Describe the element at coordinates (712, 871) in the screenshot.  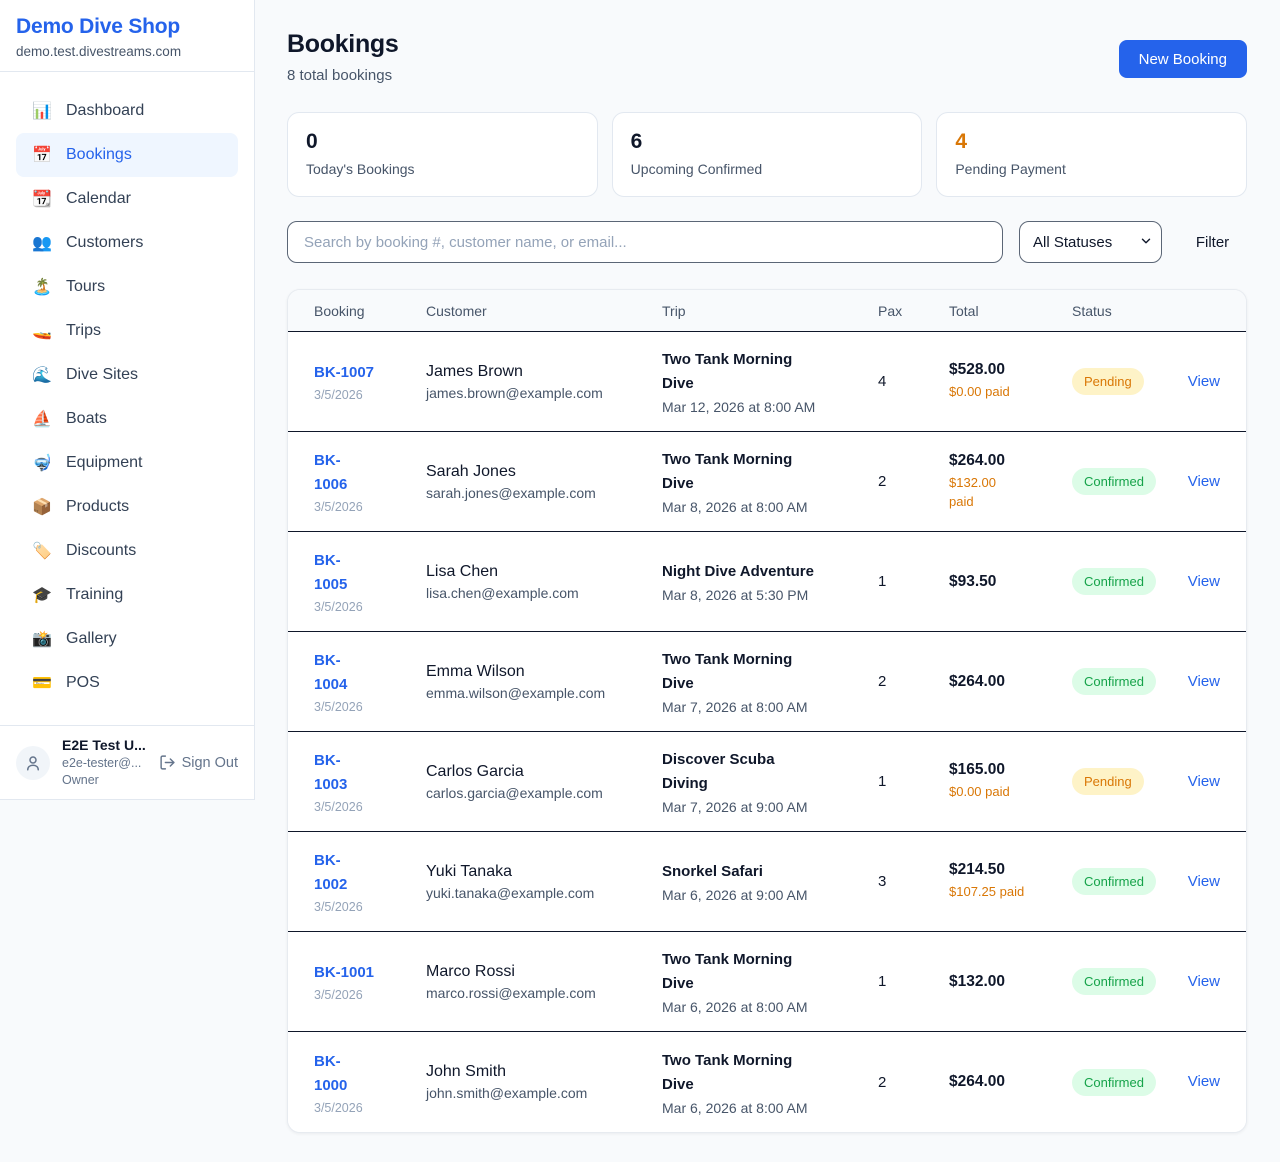
I see `trip-name: Snorkel Safari` at that location.